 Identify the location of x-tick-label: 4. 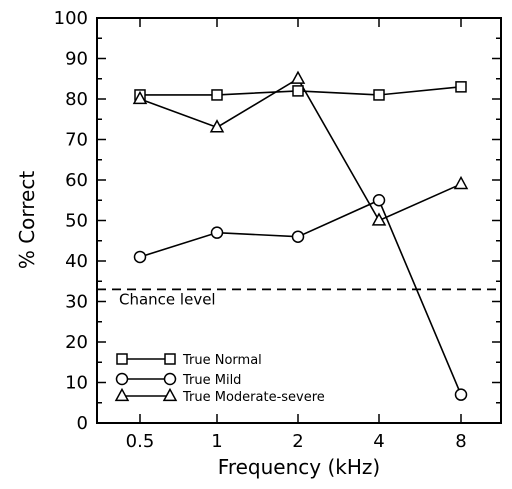
(378, 441).